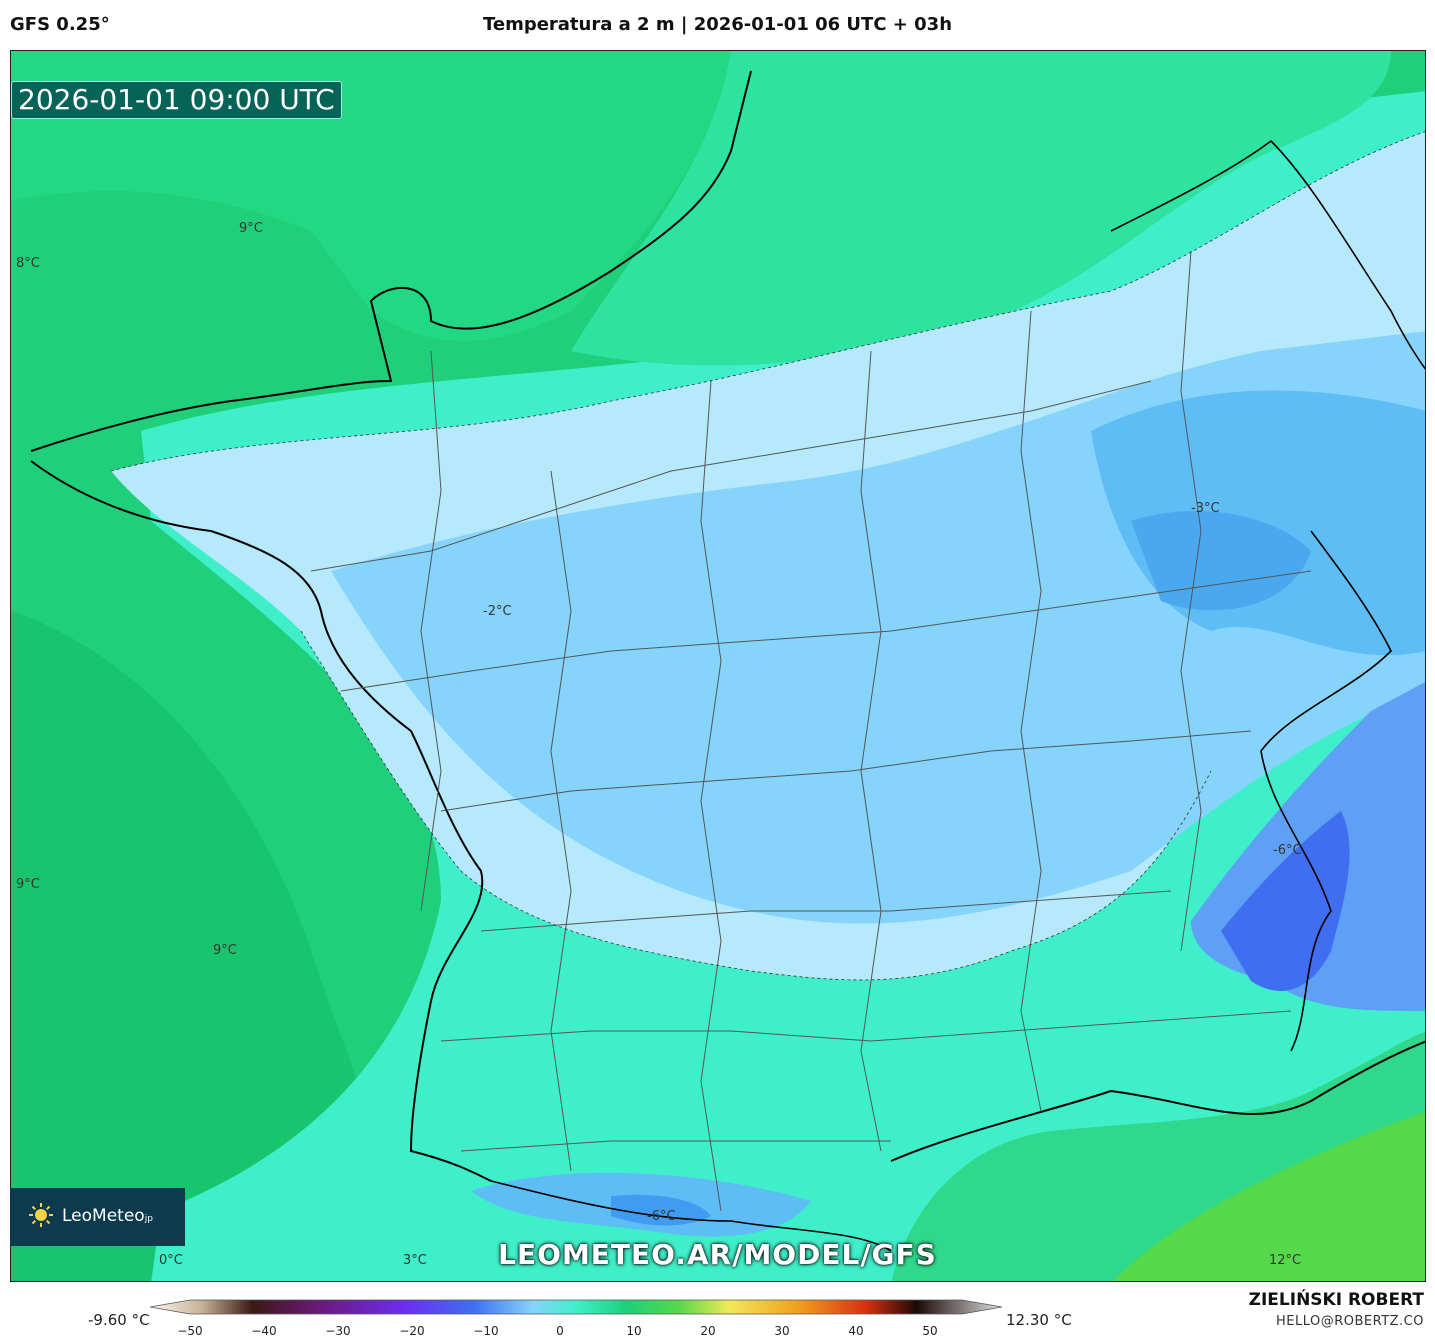 The image size is (1435, 1338). Describe the element at coordinates (225, 950) in the screenshot. I see `temp-label-9c-biscay: 9°C` at that location.